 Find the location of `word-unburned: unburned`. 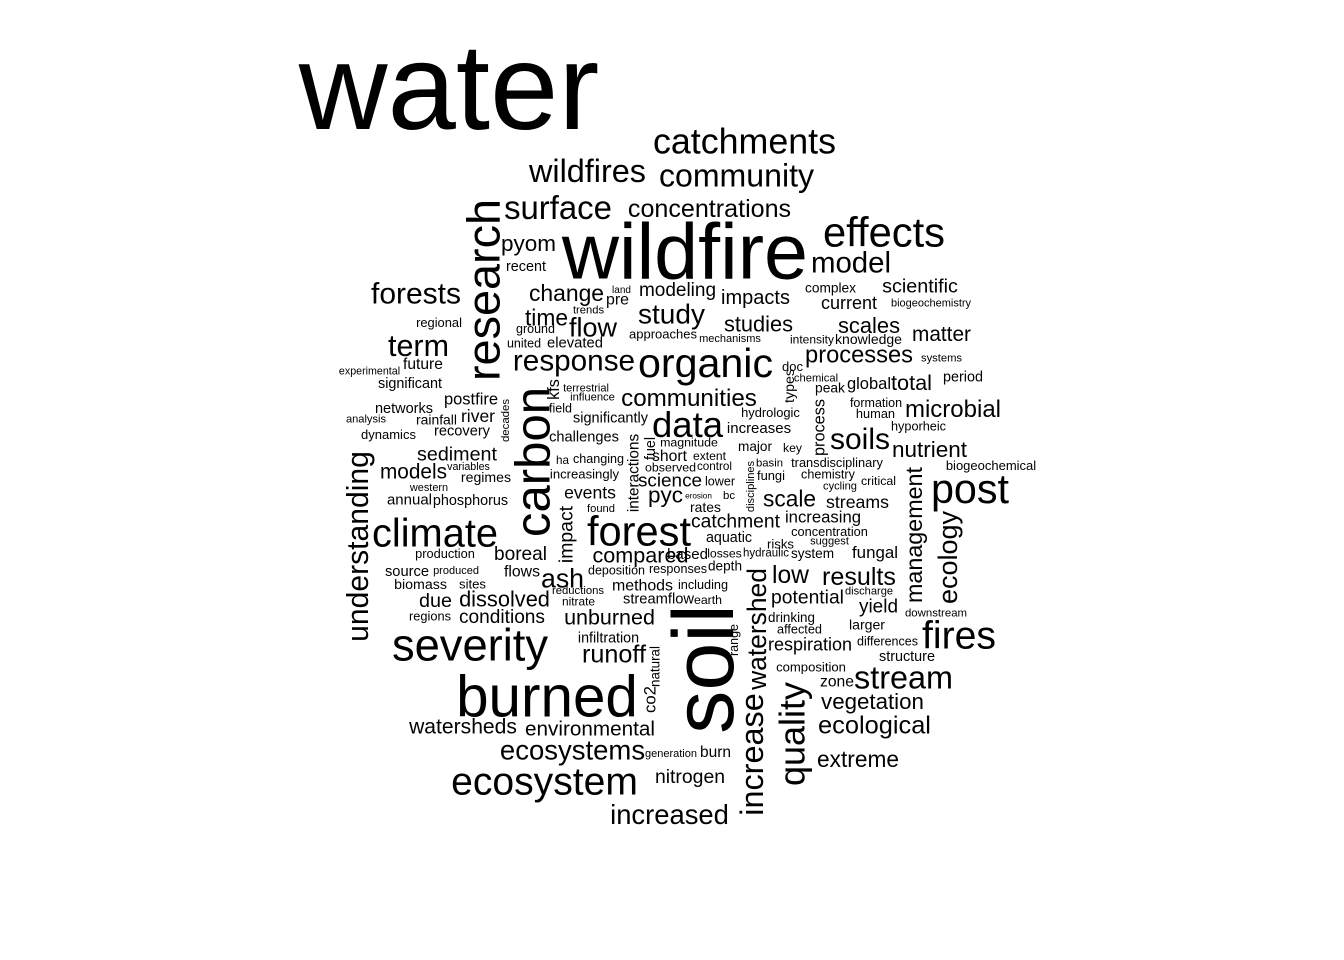

word-unburned: unburned is located at coordinates (609, 618).